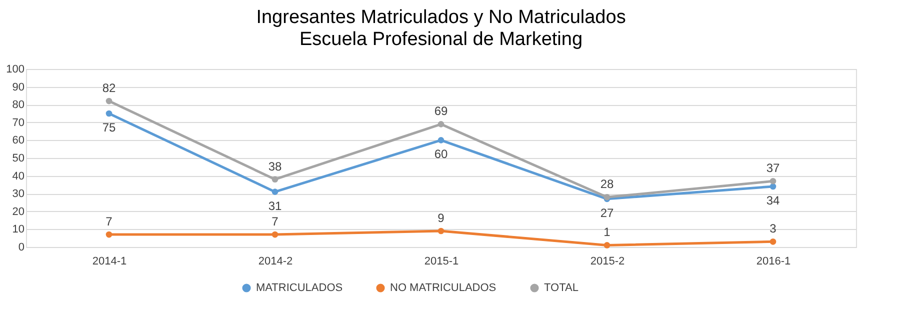  I want to click on x-tick-label: 2016-1, so click(773, 262).